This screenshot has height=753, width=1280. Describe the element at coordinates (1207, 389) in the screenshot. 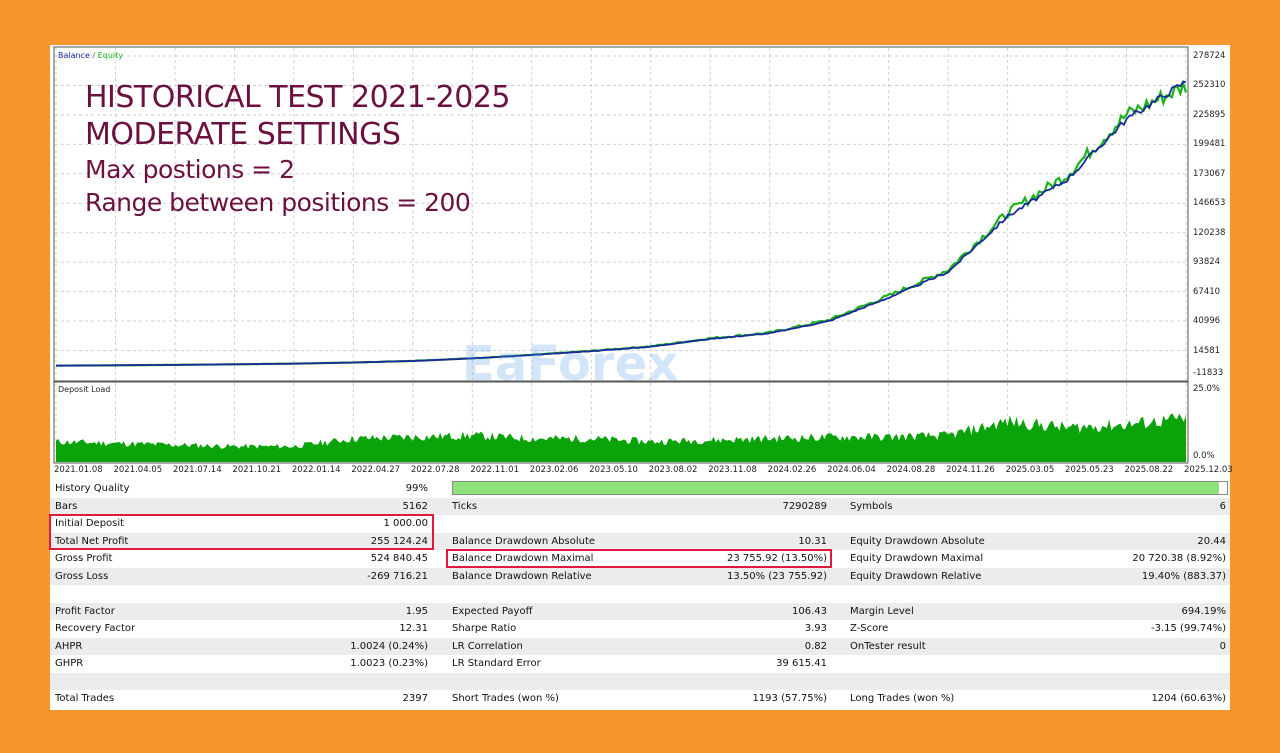

I see `deposit-y-tick-label: 25.0%` at that location.